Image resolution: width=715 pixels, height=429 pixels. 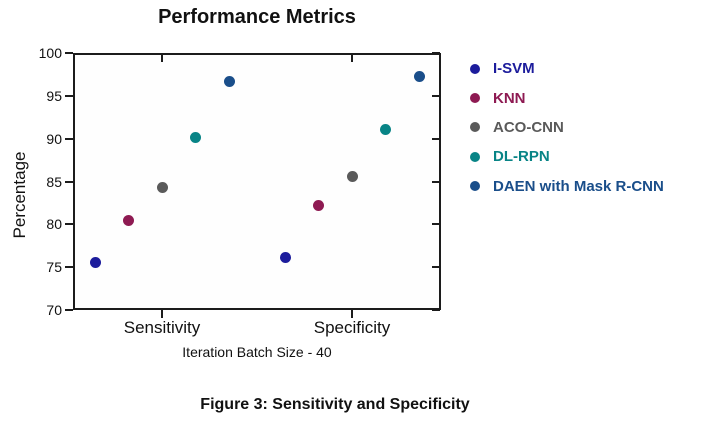 I want to click on y-tick-label: 75, so click(x=54, y=267).